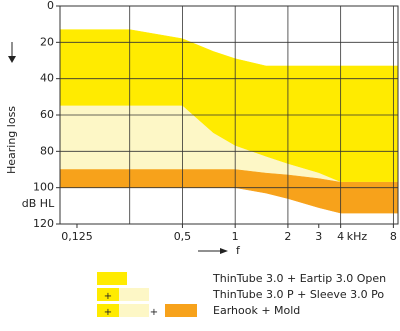  Describe the element at coordinates (47, 78) in the screenshot. I see `y-tick-label: 40` at that location.